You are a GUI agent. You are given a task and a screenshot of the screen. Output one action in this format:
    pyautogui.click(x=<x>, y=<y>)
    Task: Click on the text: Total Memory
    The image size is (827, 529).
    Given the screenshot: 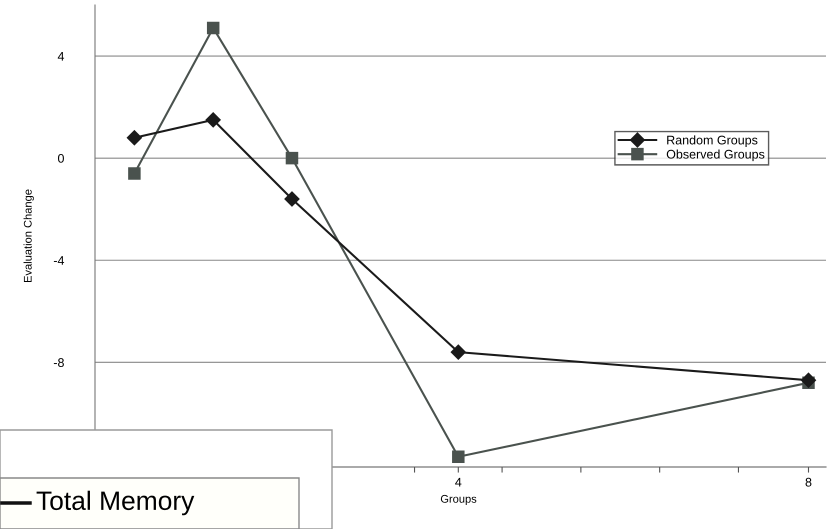 What is the action you would take?
    pyautogui.click(x=115, y=503)
    